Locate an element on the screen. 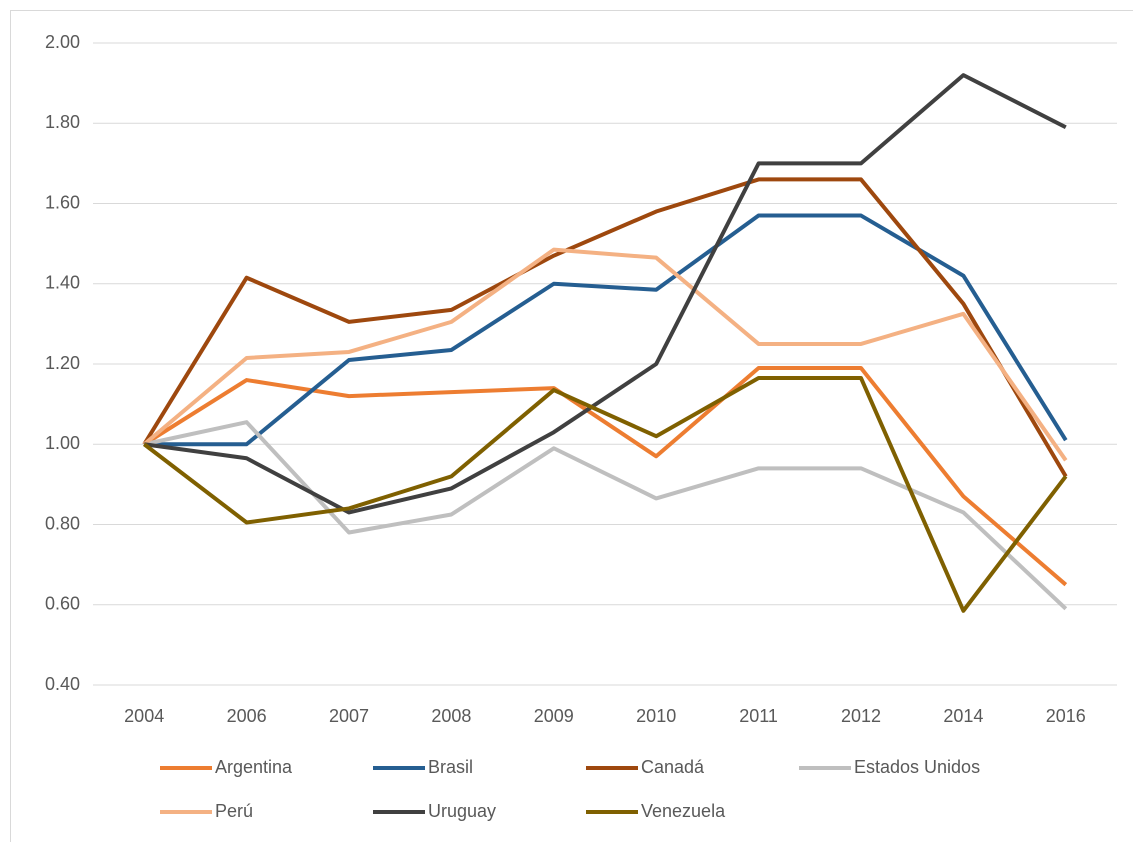 This screenshot has width=1133, height=842. y-tick-label: 1.00 is located at coordinates (62, 443).